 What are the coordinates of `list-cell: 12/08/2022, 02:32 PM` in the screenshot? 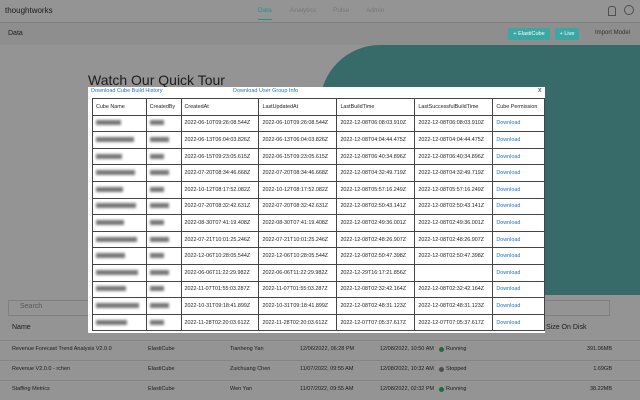 It's located at (407, 389).